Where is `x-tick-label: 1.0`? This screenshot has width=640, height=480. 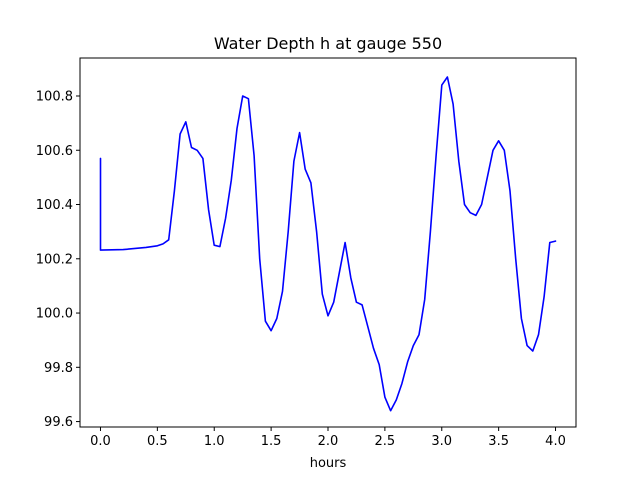
x-tick-label: 1.0 is located at coordinates (214, 441).